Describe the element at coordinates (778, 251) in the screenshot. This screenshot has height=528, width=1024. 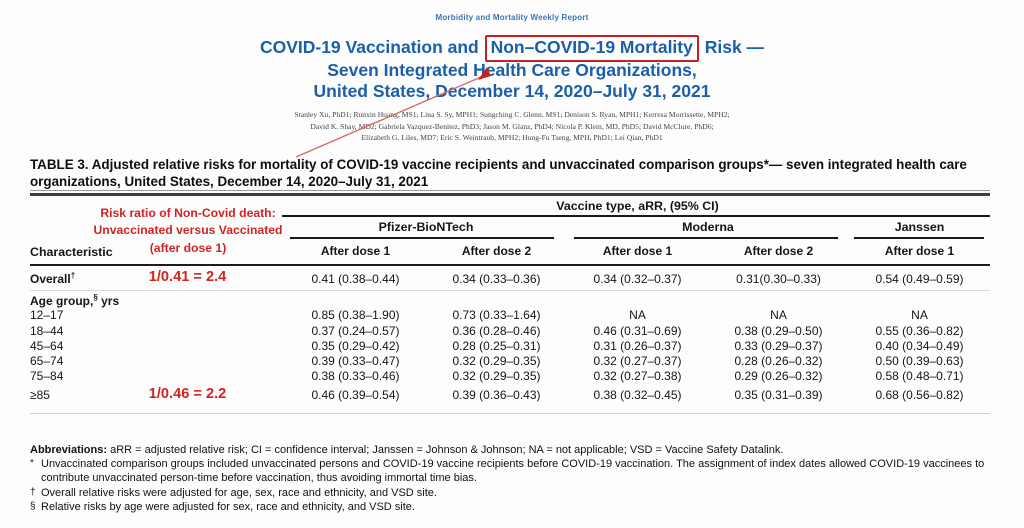
I see `column-header-moderna-dose2: After dose 2` at that location.